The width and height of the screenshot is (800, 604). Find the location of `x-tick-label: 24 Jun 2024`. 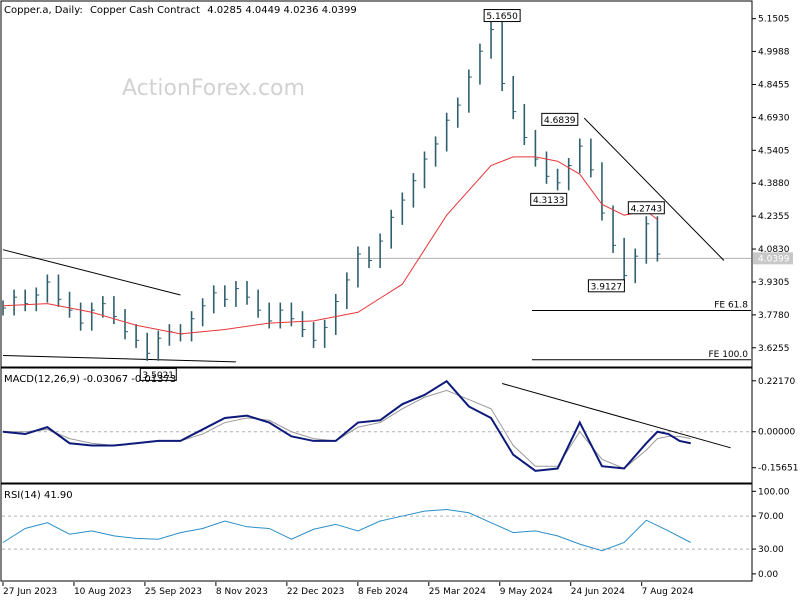

x-tick-label: 24 Jun 2024 is located at coordinates (598, 592).